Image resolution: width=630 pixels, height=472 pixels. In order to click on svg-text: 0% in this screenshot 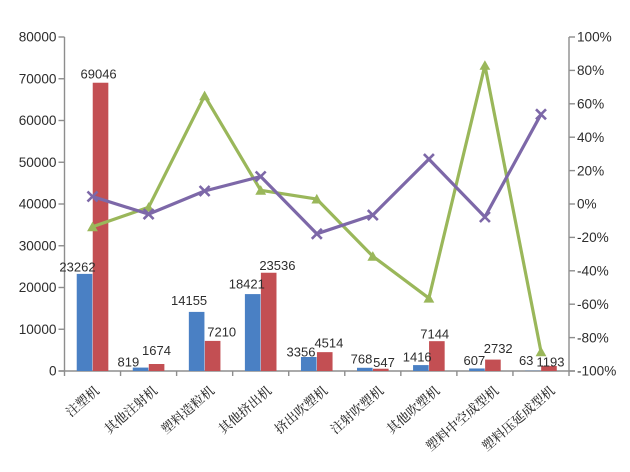, I will do `click(587, 204)`.